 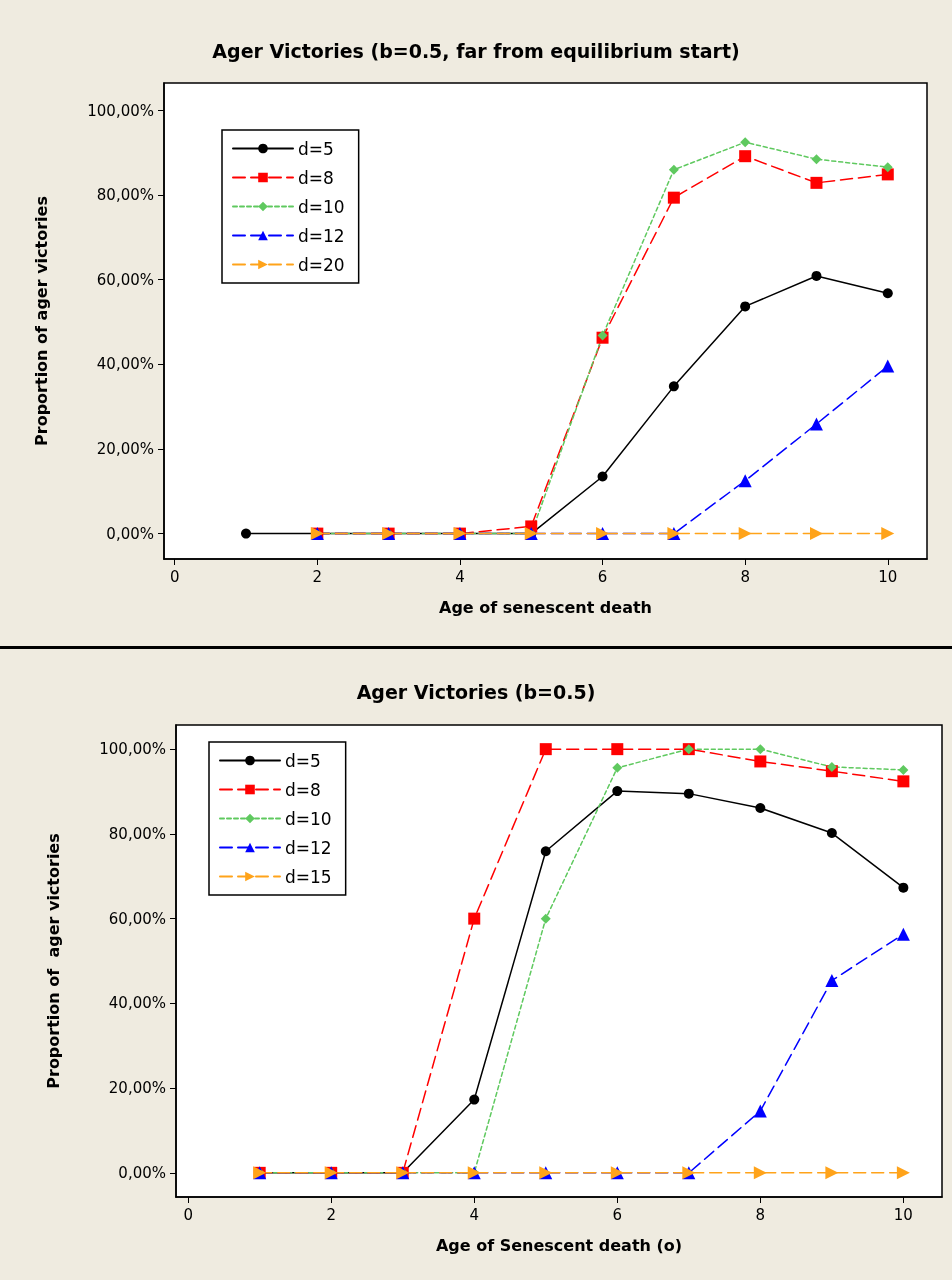 What do you see at coordinates (308, 876) in the screenshot?
I see `legend-label: d=15` at bounding box center [308, 876].